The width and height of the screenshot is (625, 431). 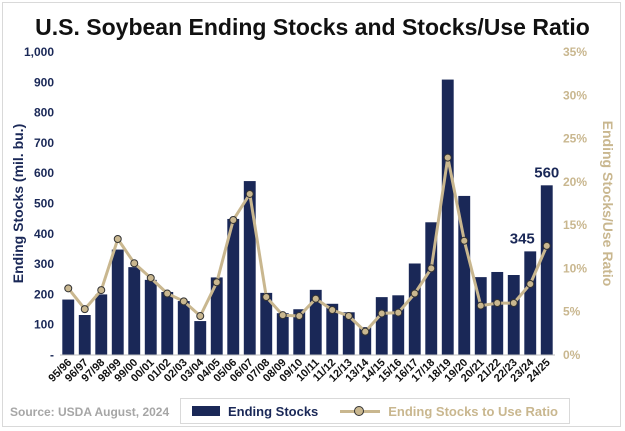 What do you see at coordinates (44, 113) in the screenshot?
I see `left-tick-label: 800` at bounding box center [44, 113].